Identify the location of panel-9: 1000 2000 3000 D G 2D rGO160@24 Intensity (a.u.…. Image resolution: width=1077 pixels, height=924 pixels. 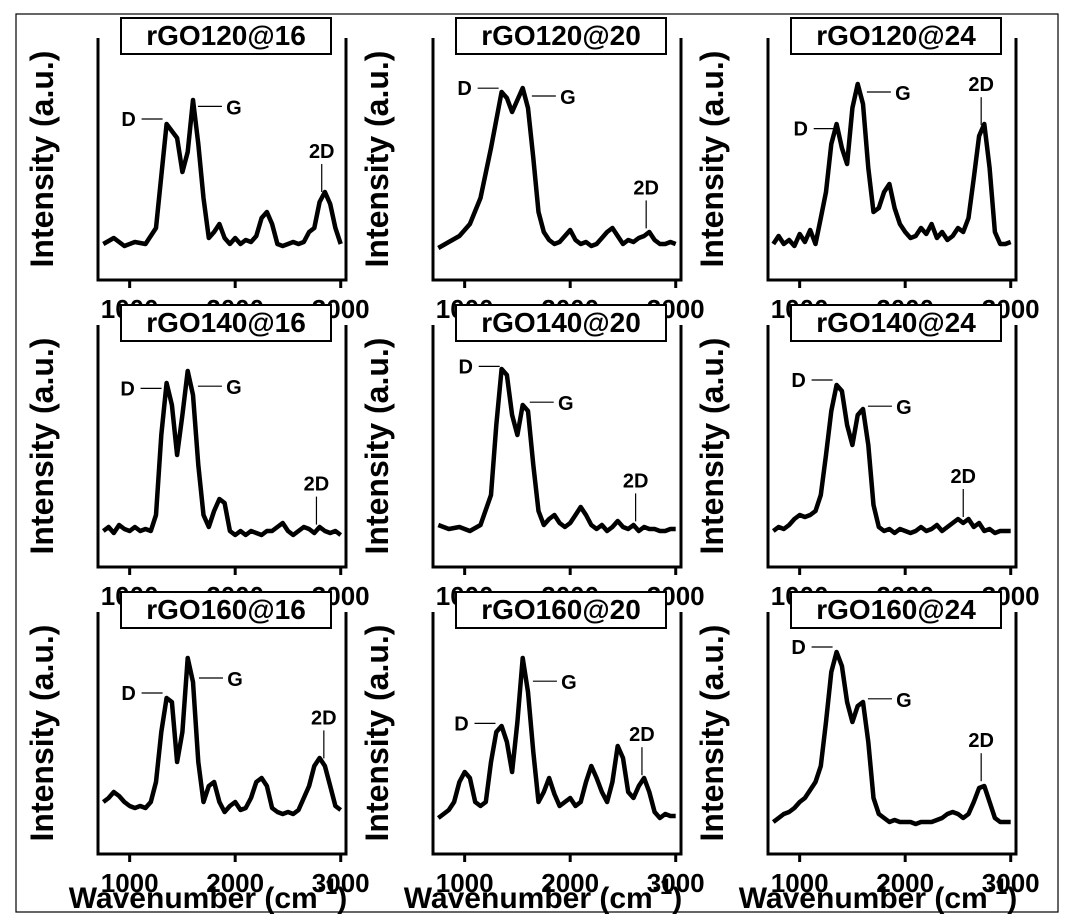
(867, 744).